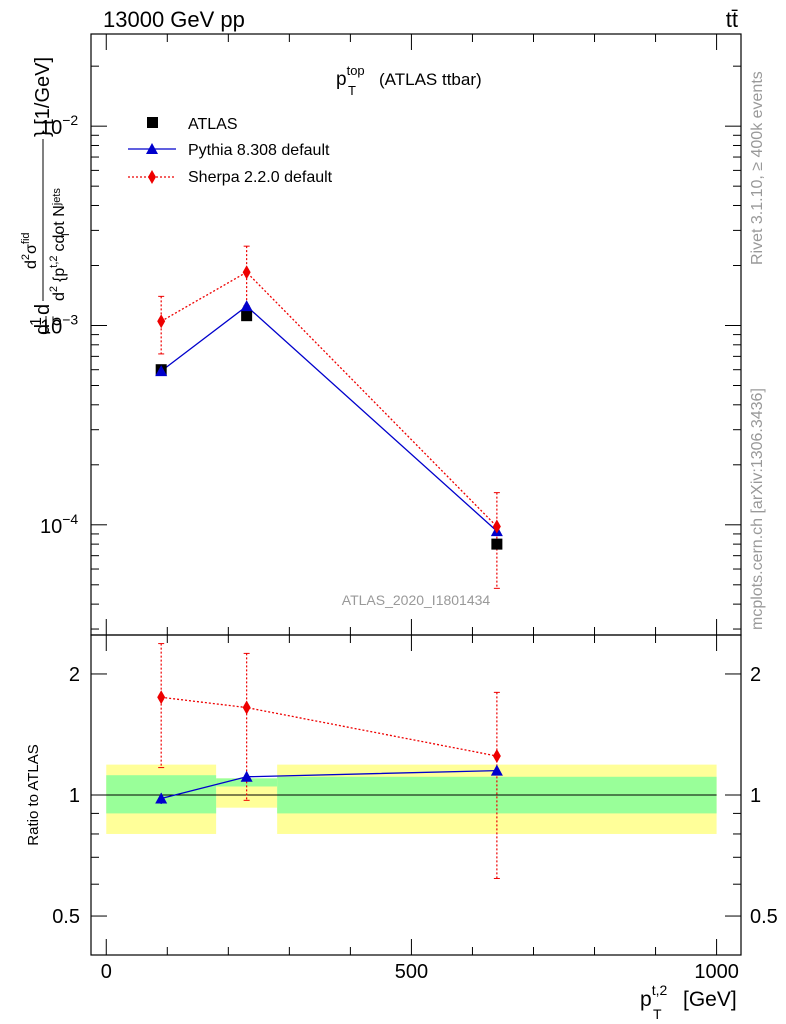 This screenshot has height=1024, width=786. Describe the element at coordinates (26, 238) in the screenshot. I see `ylabel-num-sub: fid` at that location.